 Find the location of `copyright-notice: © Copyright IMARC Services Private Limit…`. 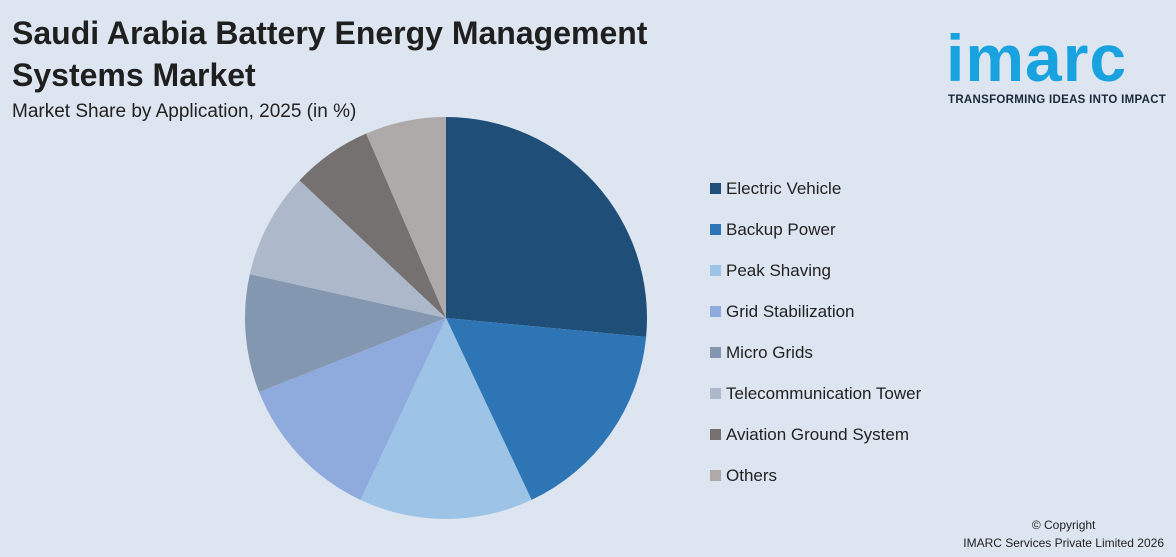

copyright-notice: © Copyright IMARC Services Private Limit… is located at coordinates (1063, 534).